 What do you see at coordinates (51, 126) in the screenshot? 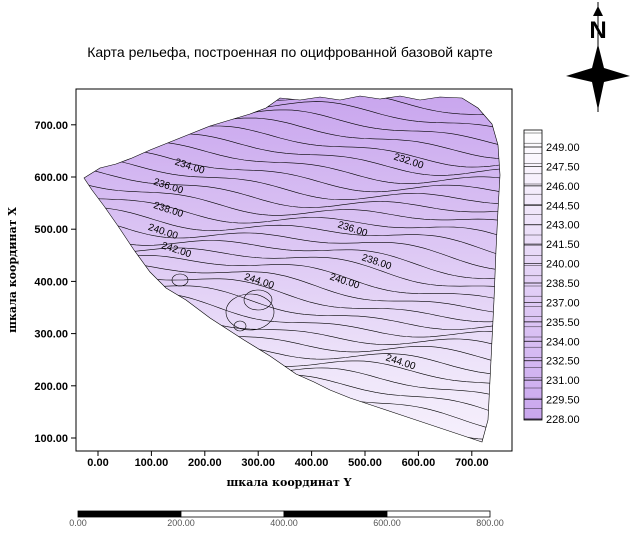
I see `y-tick-label: 700.00` at bounding box center [51, 126].